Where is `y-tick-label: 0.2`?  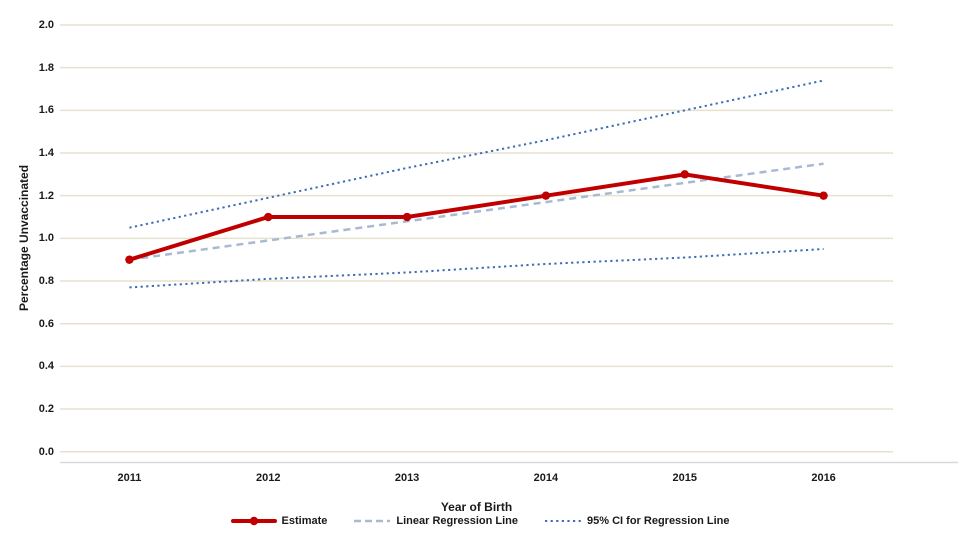 y-tick-label: 0.2 is located at coordinates (46, 409).